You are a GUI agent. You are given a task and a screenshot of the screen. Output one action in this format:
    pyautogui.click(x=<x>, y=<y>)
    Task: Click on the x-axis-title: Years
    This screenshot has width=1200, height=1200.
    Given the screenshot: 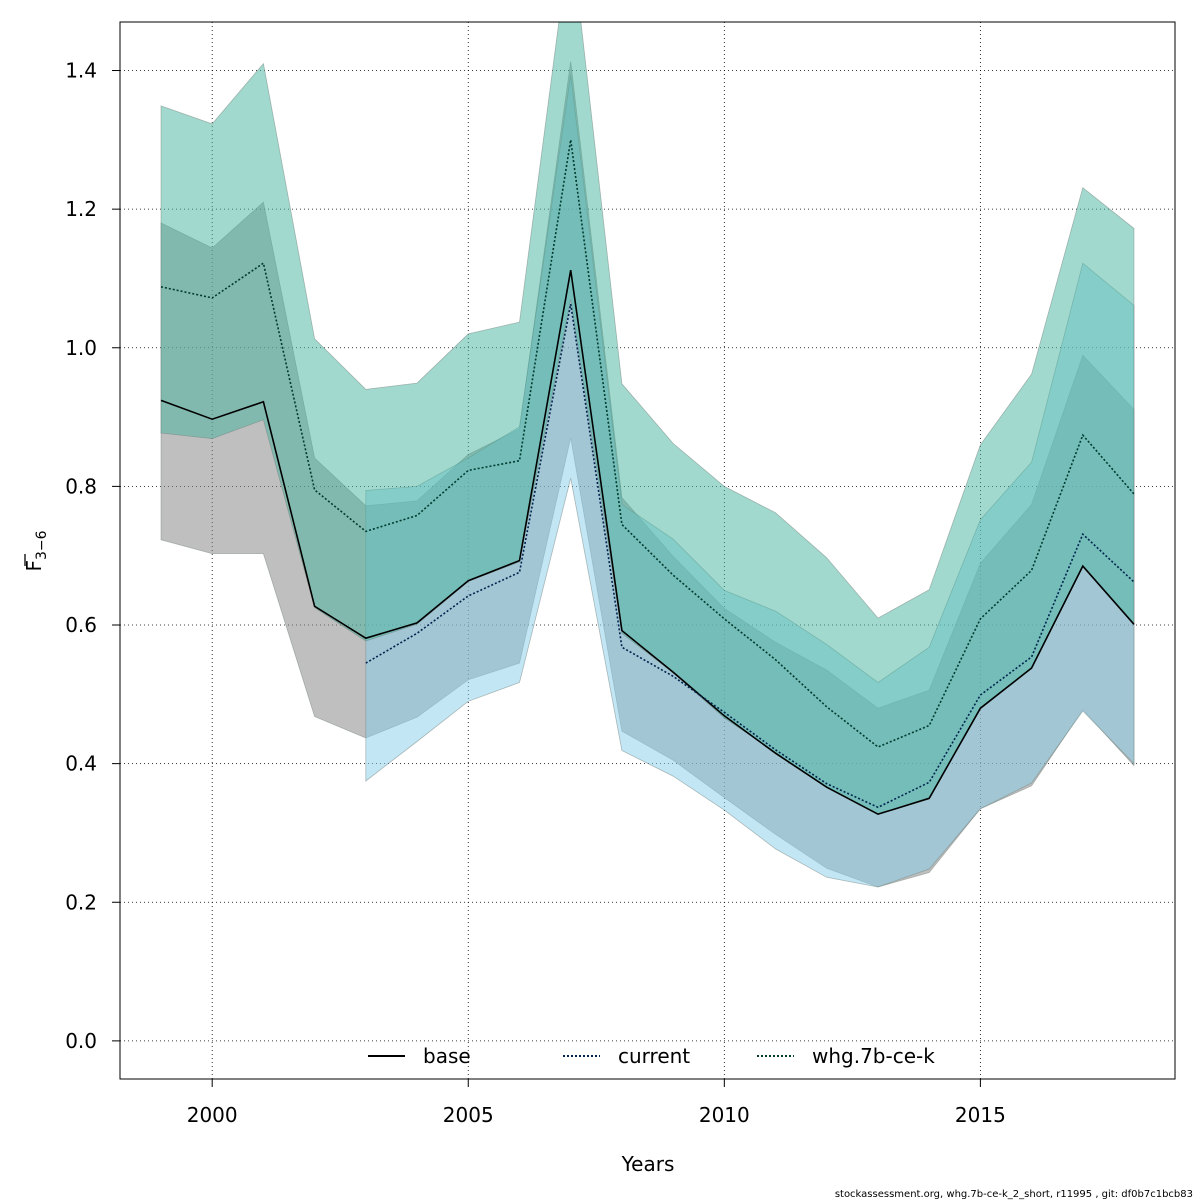 What is the action you would take?
    pyautogui.click(x=648, y=1164)
    